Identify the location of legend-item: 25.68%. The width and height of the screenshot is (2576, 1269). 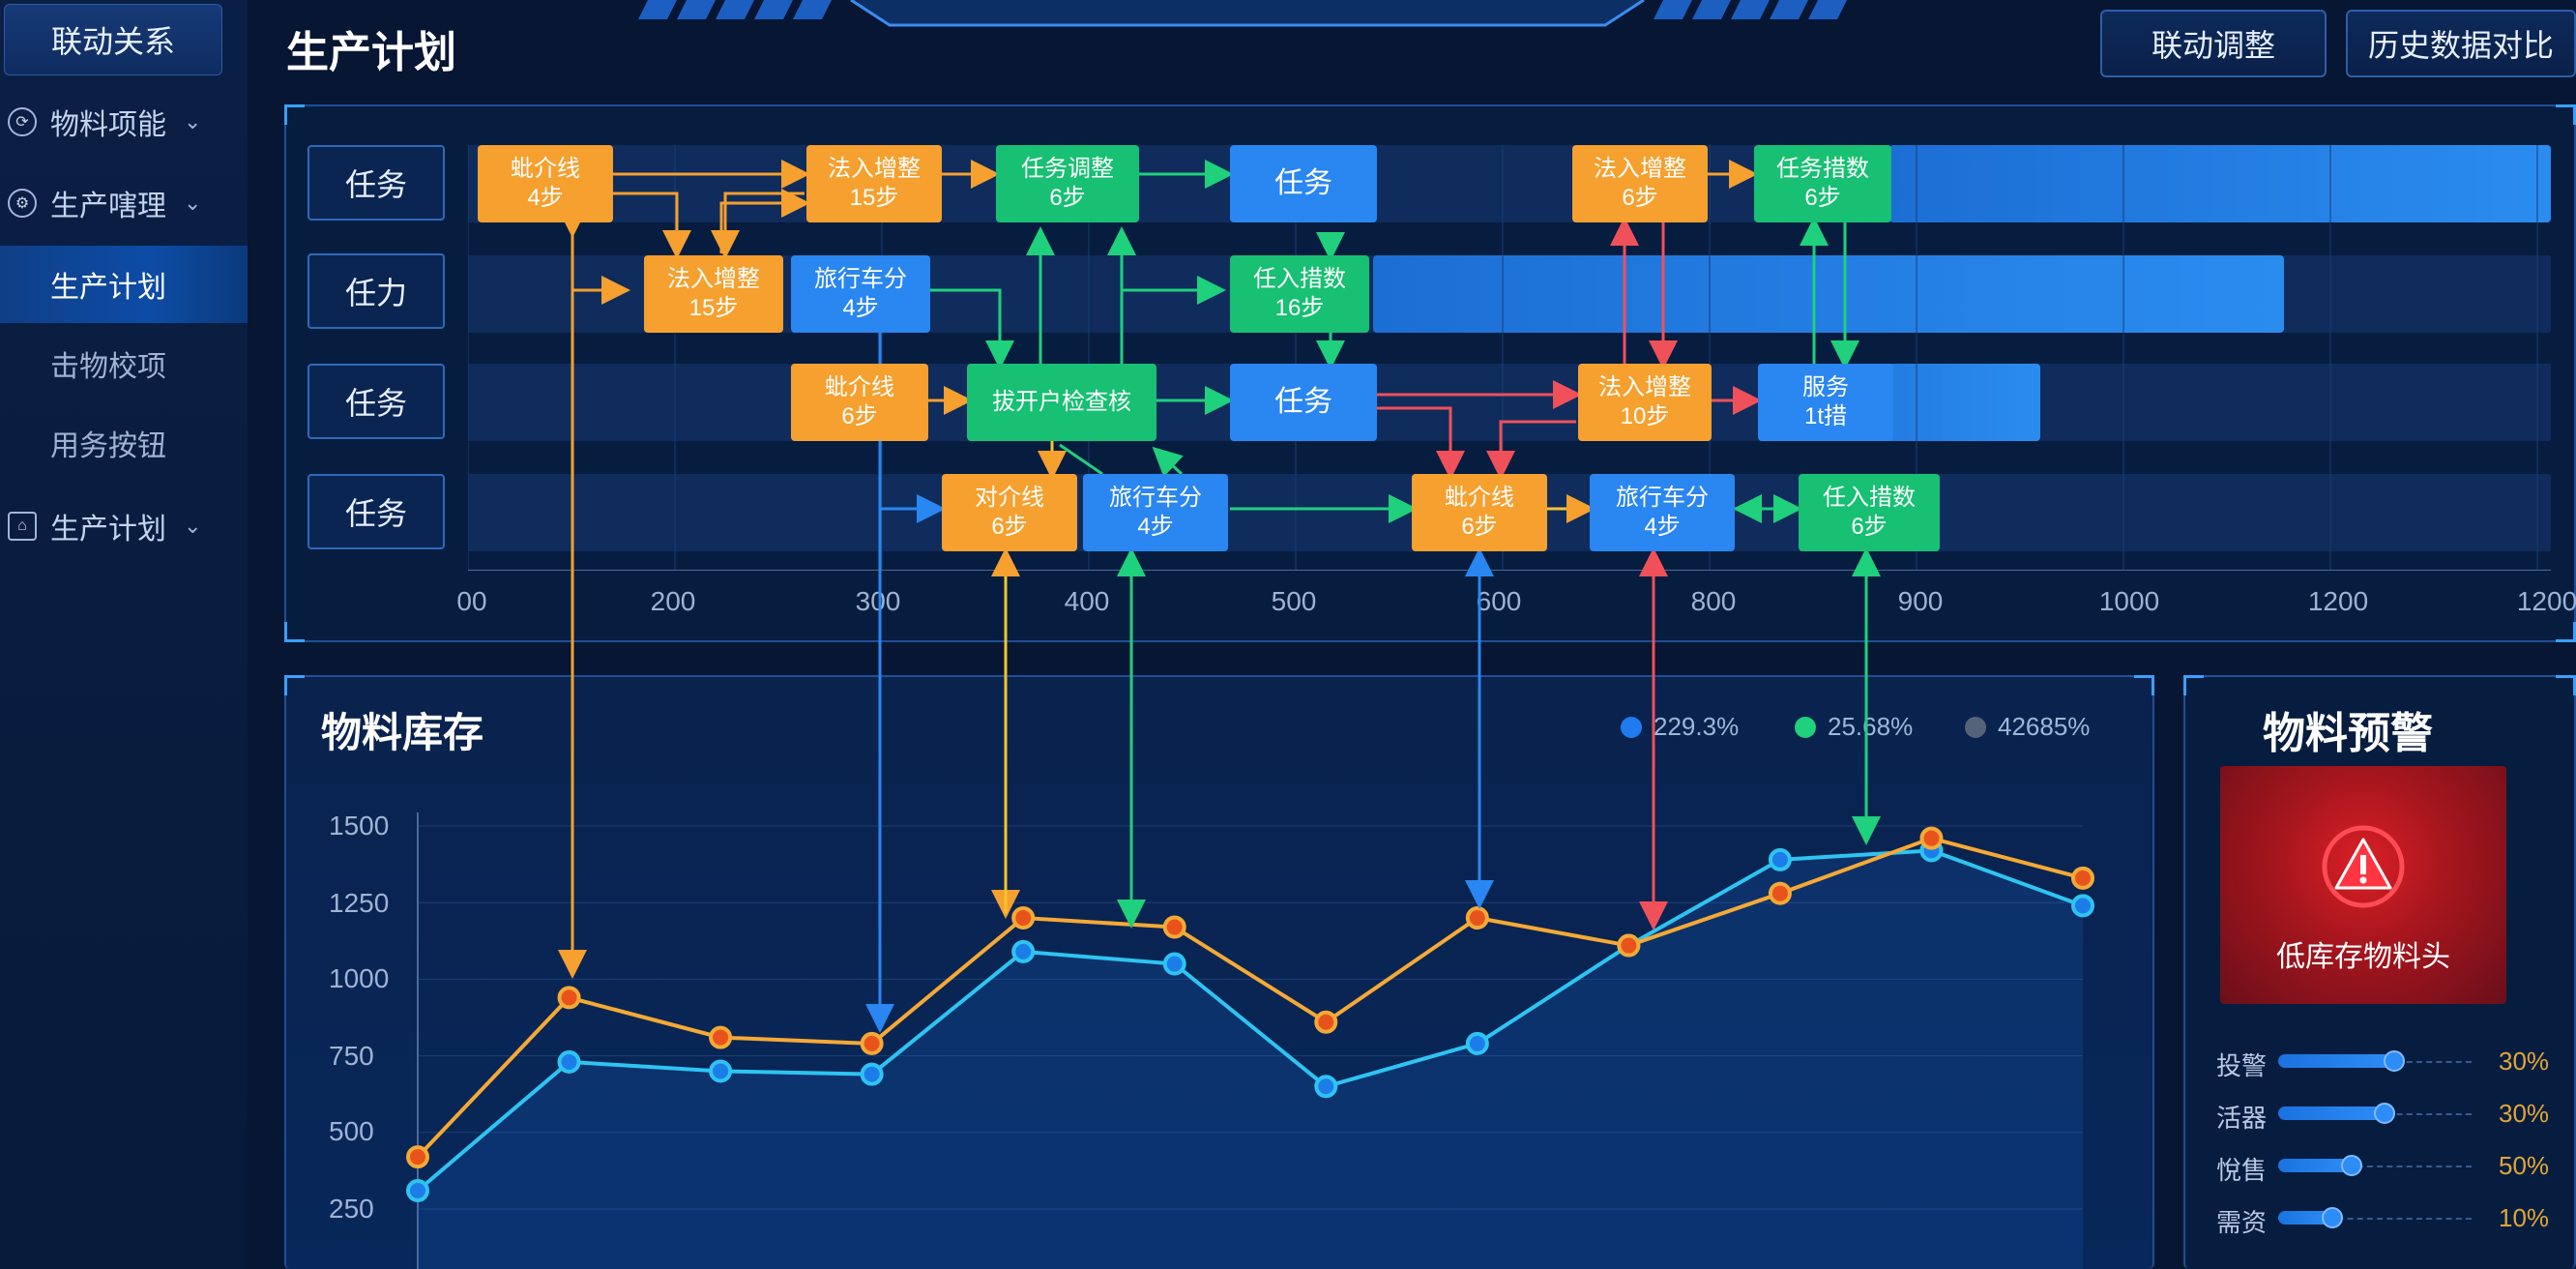
(1854, 727).